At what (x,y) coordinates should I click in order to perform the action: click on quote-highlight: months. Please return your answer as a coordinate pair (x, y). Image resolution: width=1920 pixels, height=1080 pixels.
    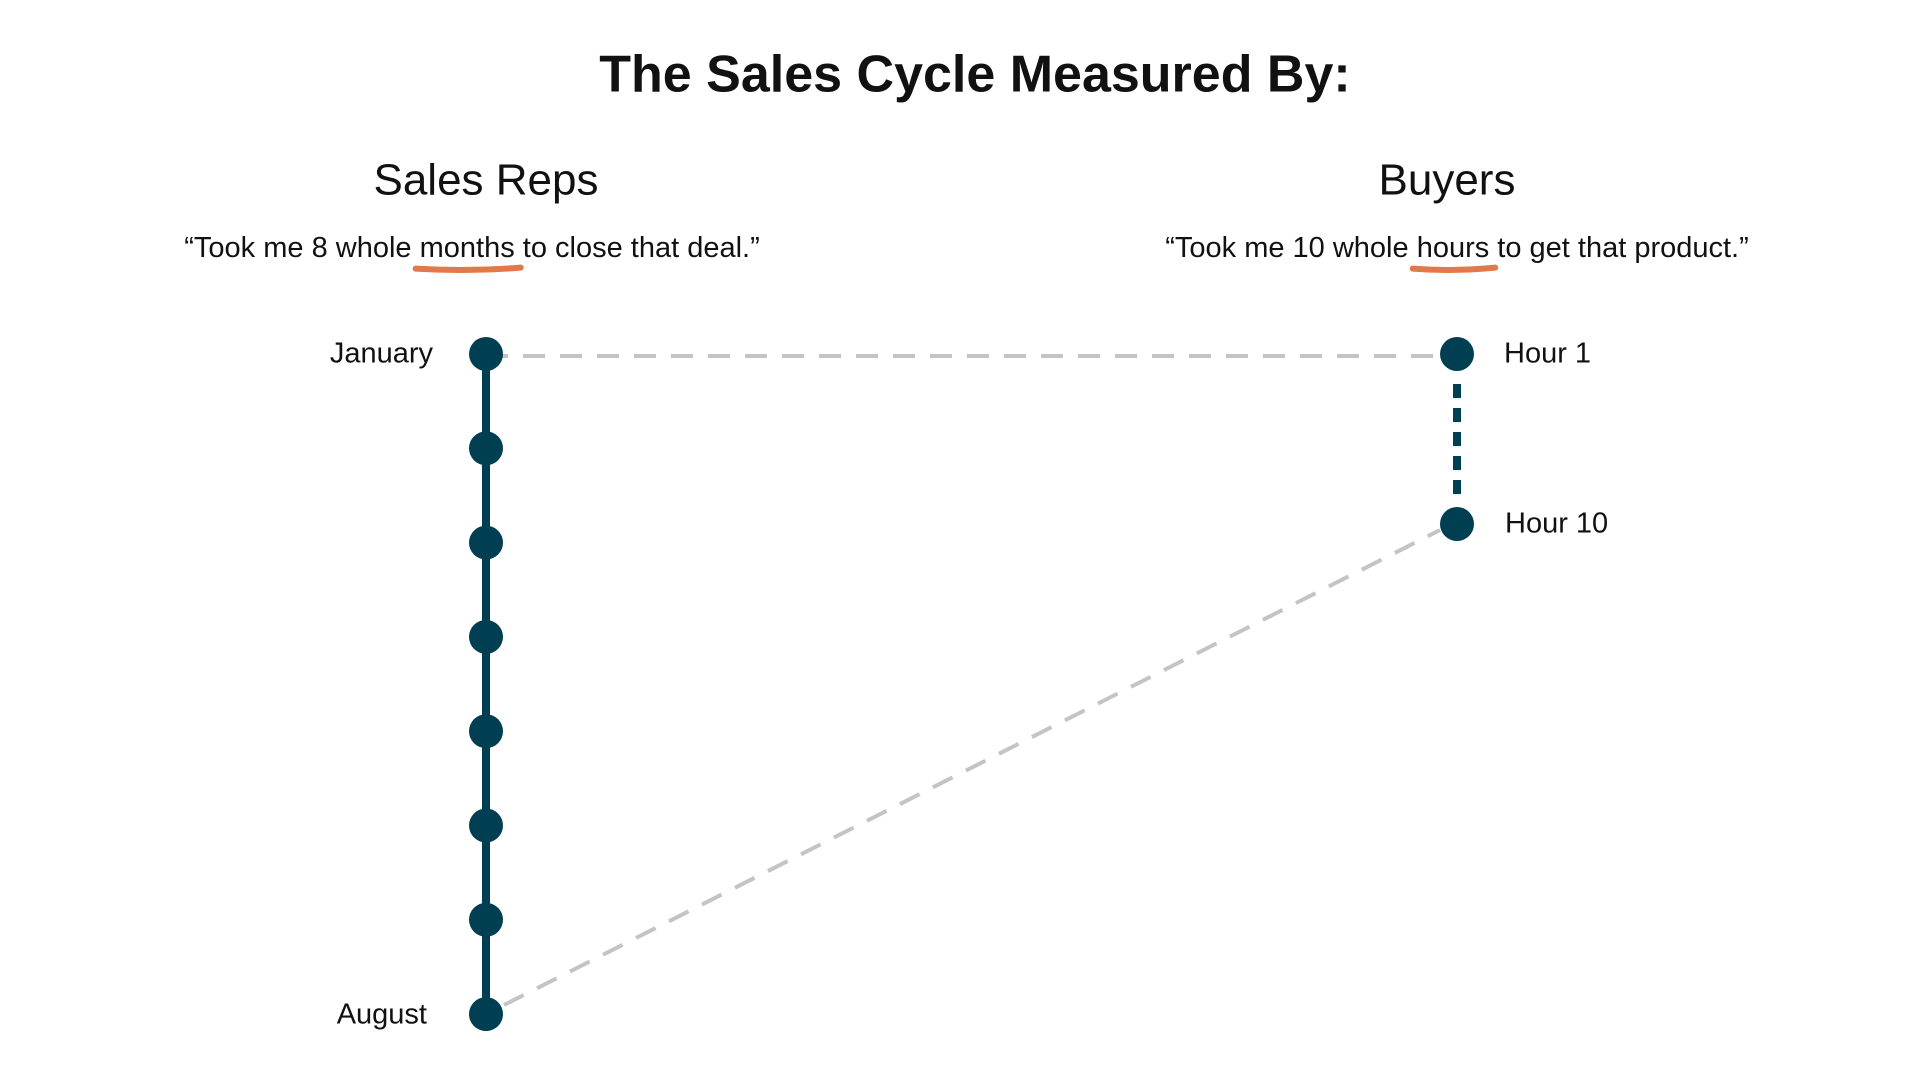
    Looking at the image, I should click on (467, 248).